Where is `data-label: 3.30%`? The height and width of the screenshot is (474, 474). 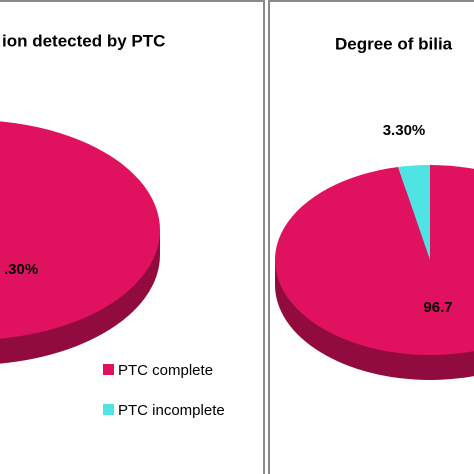 data-label: 3.30% is located at coordinates (404, 130).